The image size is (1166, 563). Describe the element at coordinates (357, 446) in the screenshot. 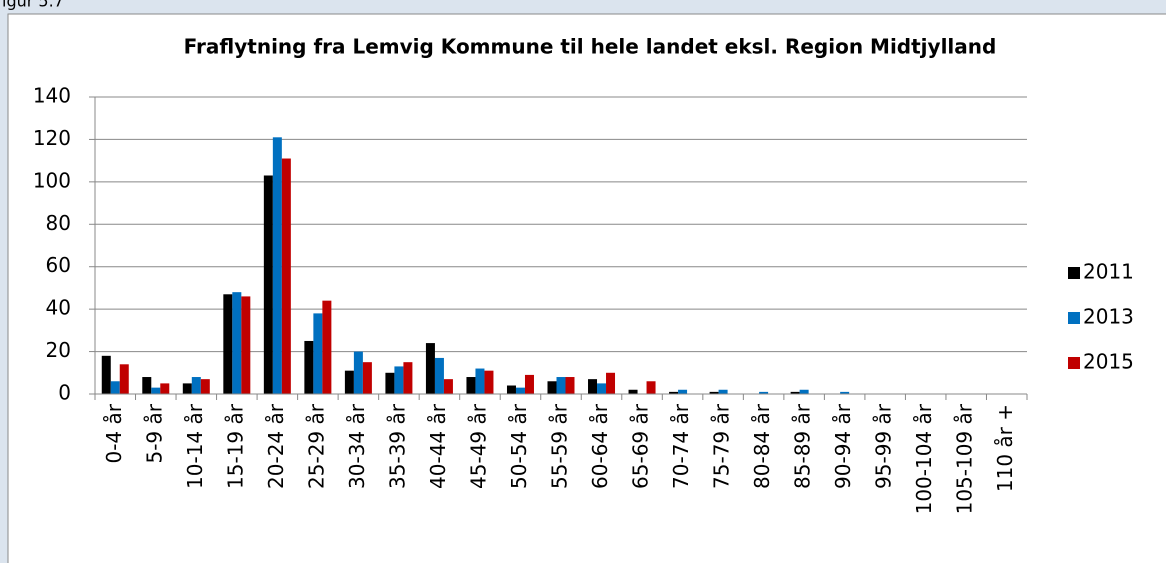

I see `x-tick-label: 30-34 år` at that location.